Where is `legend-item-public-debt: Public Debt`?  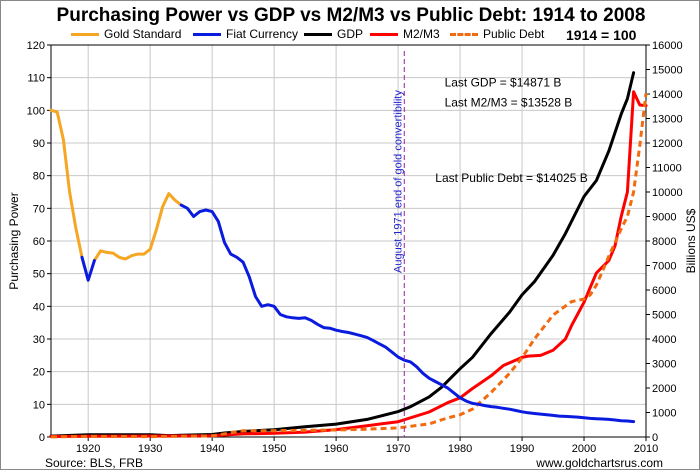 legend-item-public-debt: Public Debt is located at coordinates (497, 34).